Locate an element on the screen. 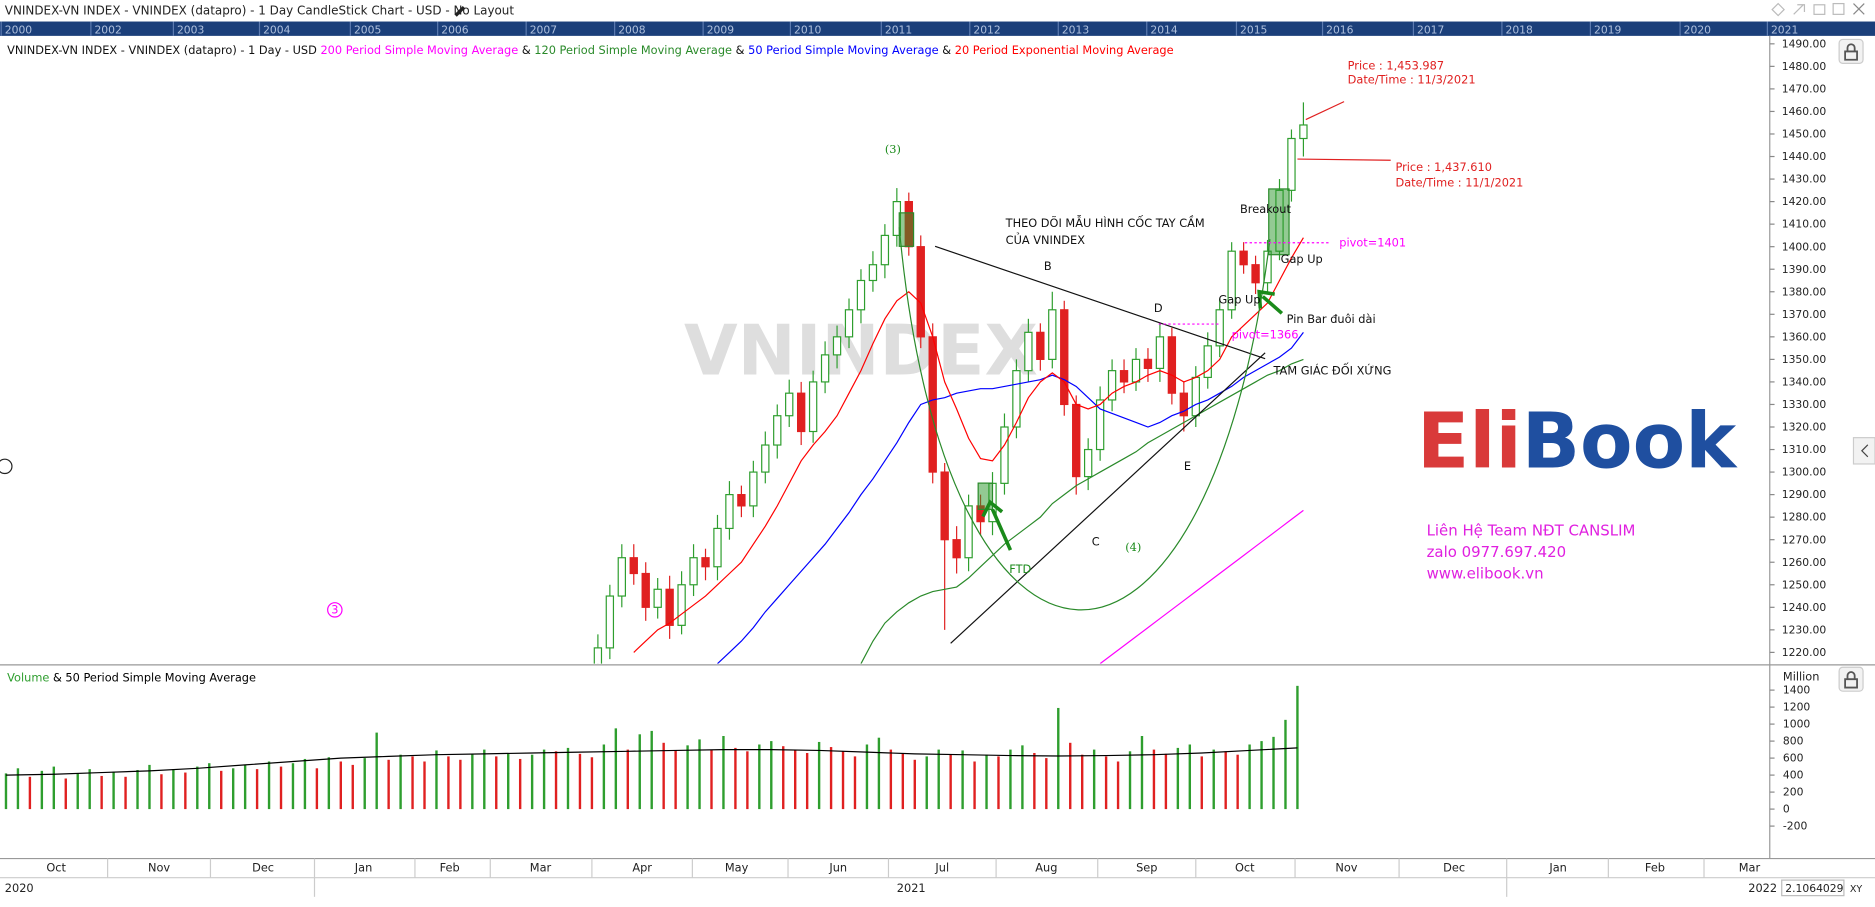 The width and height of the screenshot is (1875, 907). y-tick-label: 200 is located at coordinates (1793, 792).